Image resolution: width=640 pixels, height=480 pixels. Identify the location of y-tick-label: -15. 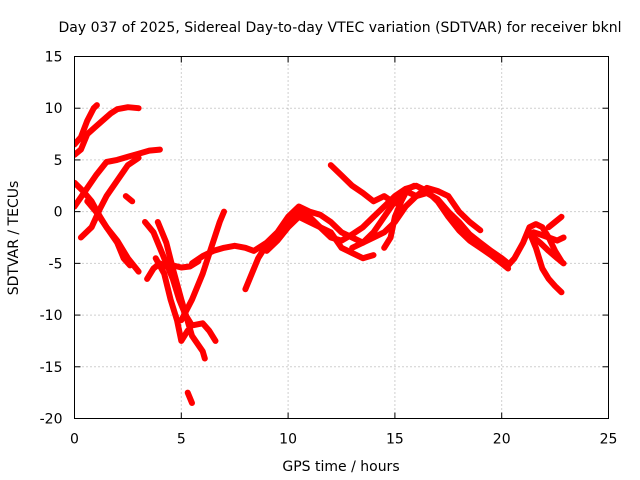
(51, 368).